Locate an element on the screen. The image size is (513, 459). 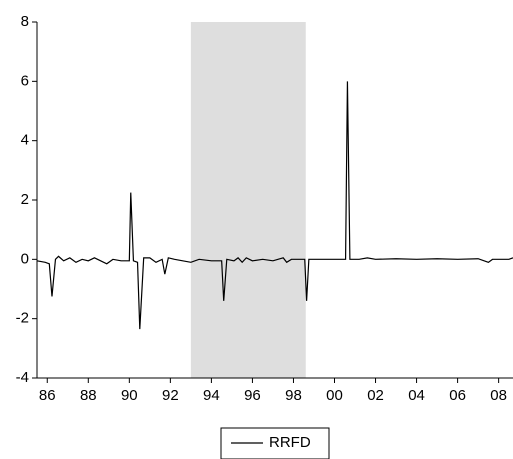
x-tick-label: 06 is located at coordinates (457, 395).